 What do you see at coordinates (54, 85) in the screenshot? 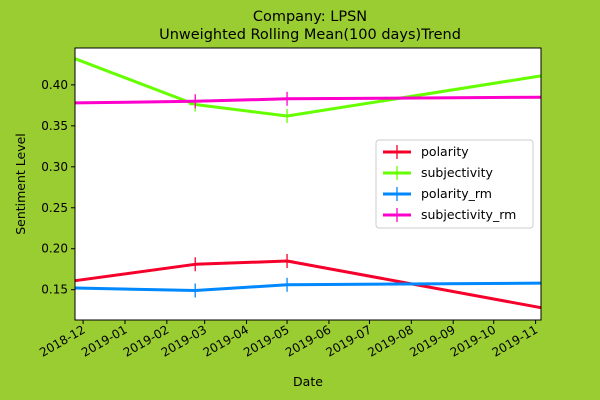
I see `y-tick-label: 0.40` at bounding box center [54, 85].